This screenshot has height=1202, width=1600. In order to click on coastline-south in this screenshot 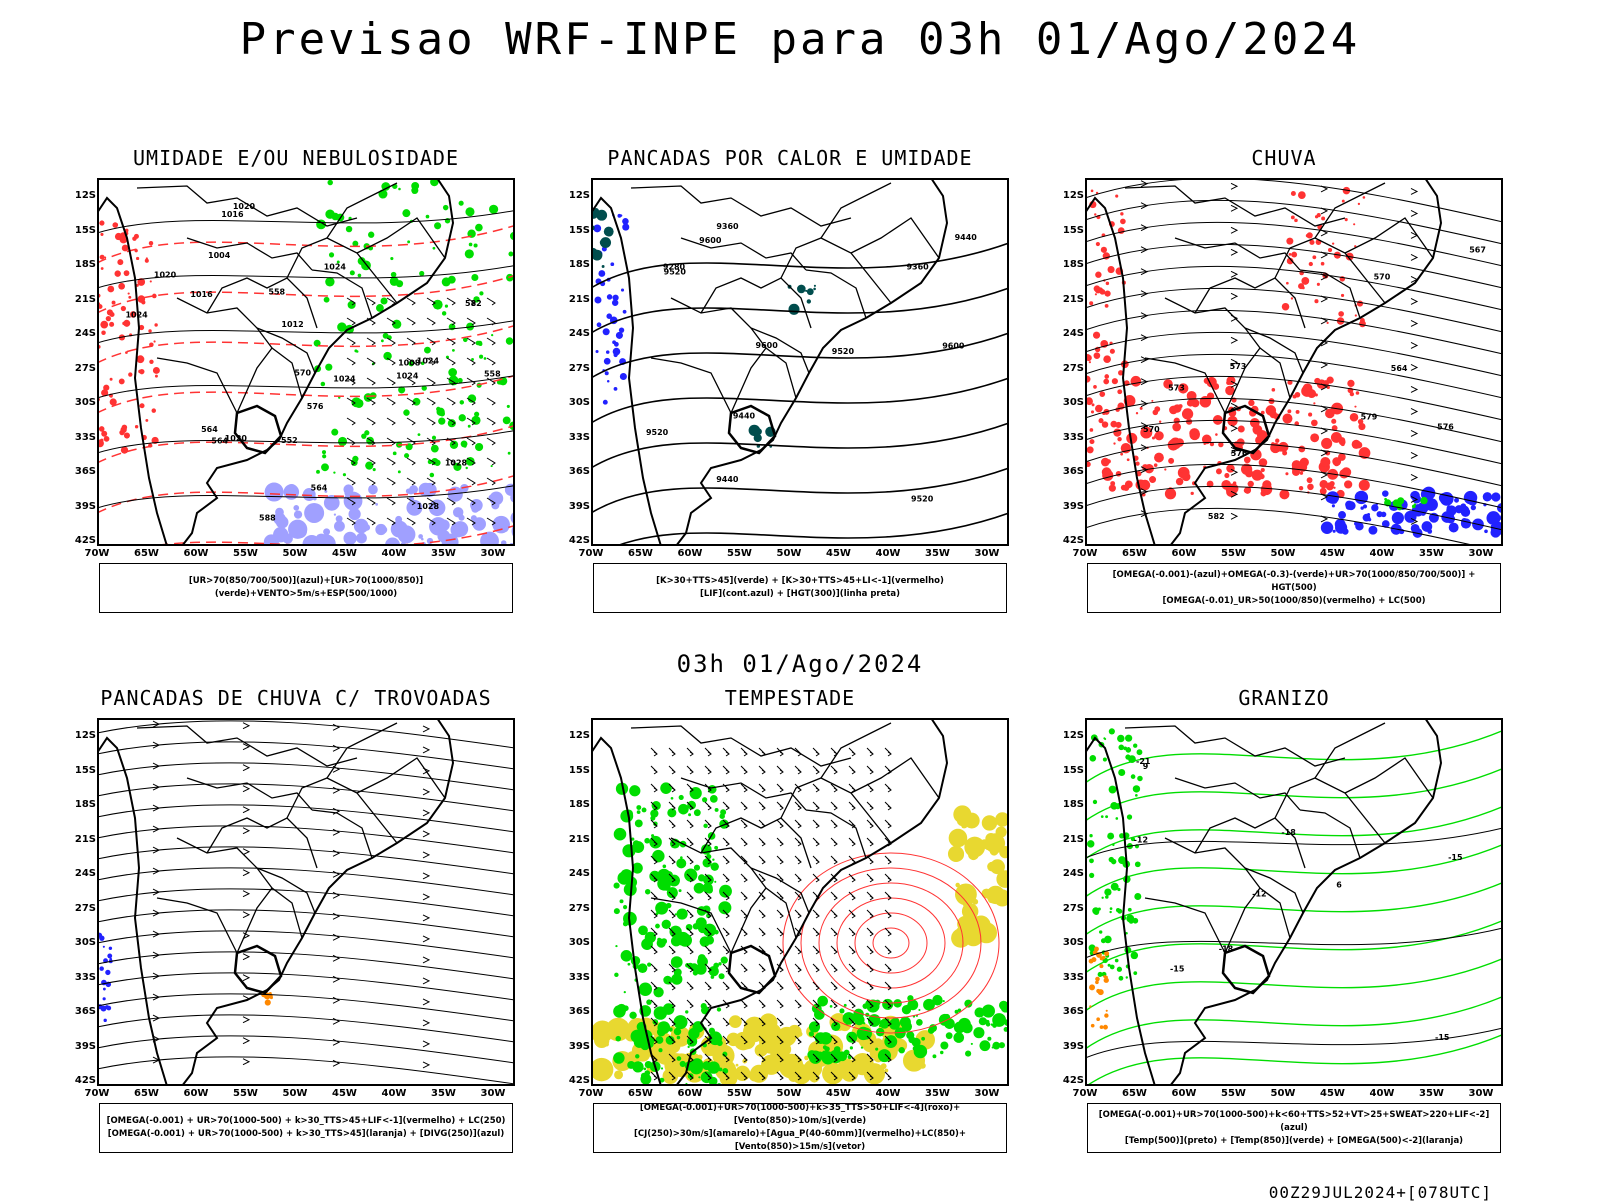, I will do `click(1212, 1037)`.